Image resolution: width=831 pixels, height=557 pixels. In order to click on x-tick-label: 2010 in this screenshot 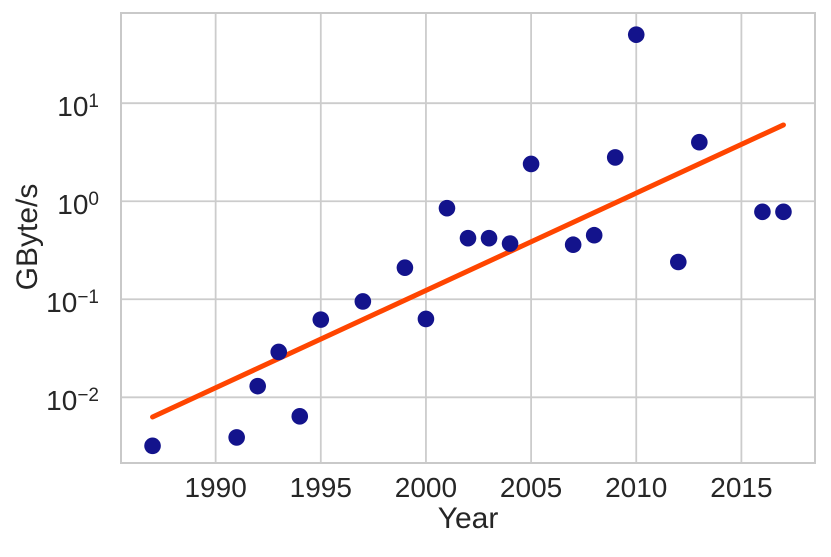, I will do `click(636, 487)`.